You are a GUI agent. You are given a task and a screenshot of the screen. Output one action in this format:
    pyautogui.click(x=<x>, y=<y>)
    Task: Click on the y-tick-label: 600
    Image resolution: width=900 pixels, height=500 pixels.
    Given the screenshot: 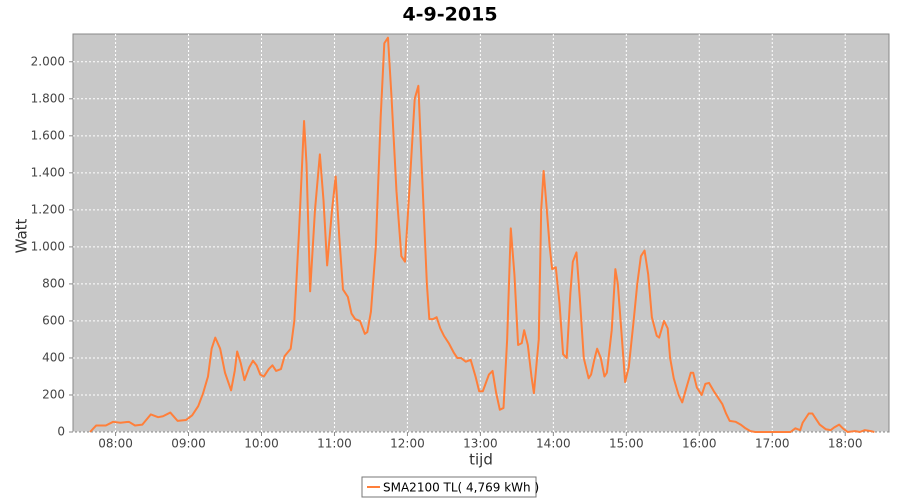 What is the action you would take?
    pyautogui.click(x=53, y=320)
    